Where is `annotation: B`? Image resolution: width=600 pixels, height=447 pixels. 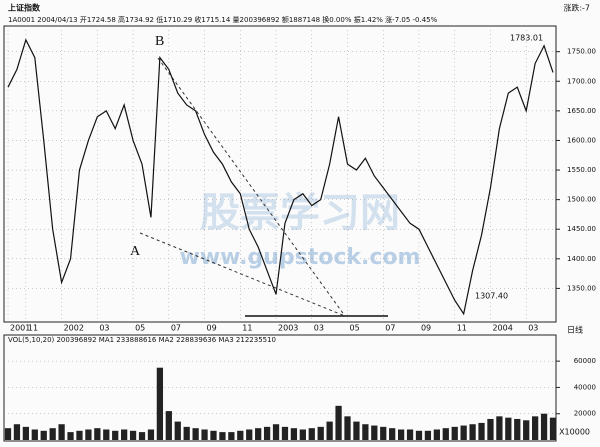
annotation: B is located at coordinates (159, 41).